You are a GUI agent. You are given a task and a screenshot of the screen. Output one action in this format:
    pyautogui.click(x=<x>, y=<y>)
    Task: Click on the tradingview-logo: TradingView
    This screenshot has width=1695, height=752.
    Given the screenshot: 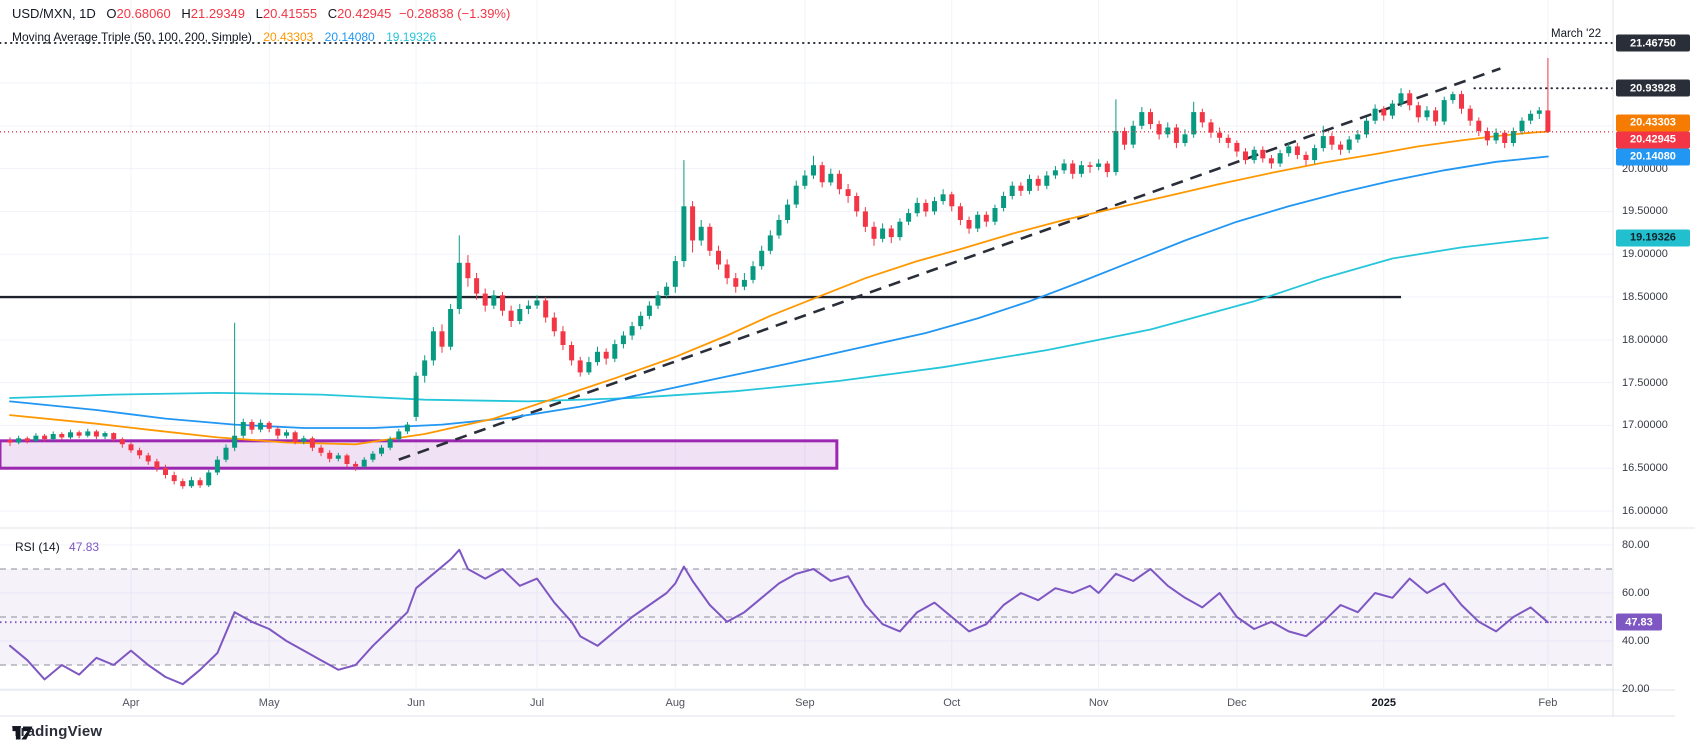 What is the action you would take?
    pyautogui.click(x=57, y=731)
    